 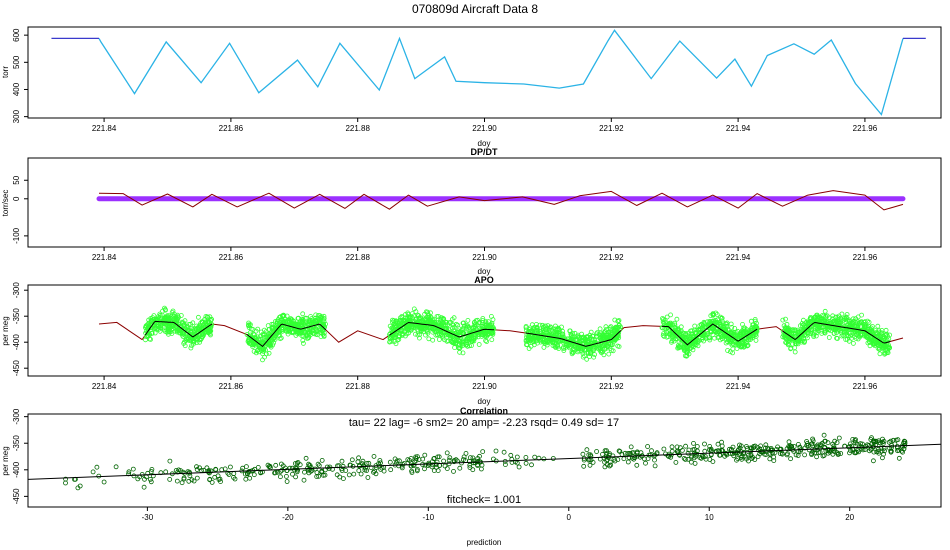 What do you see at coordinates (501, 334) in the screenshot?
I see `apo-data` at bounding box center [501, 334].